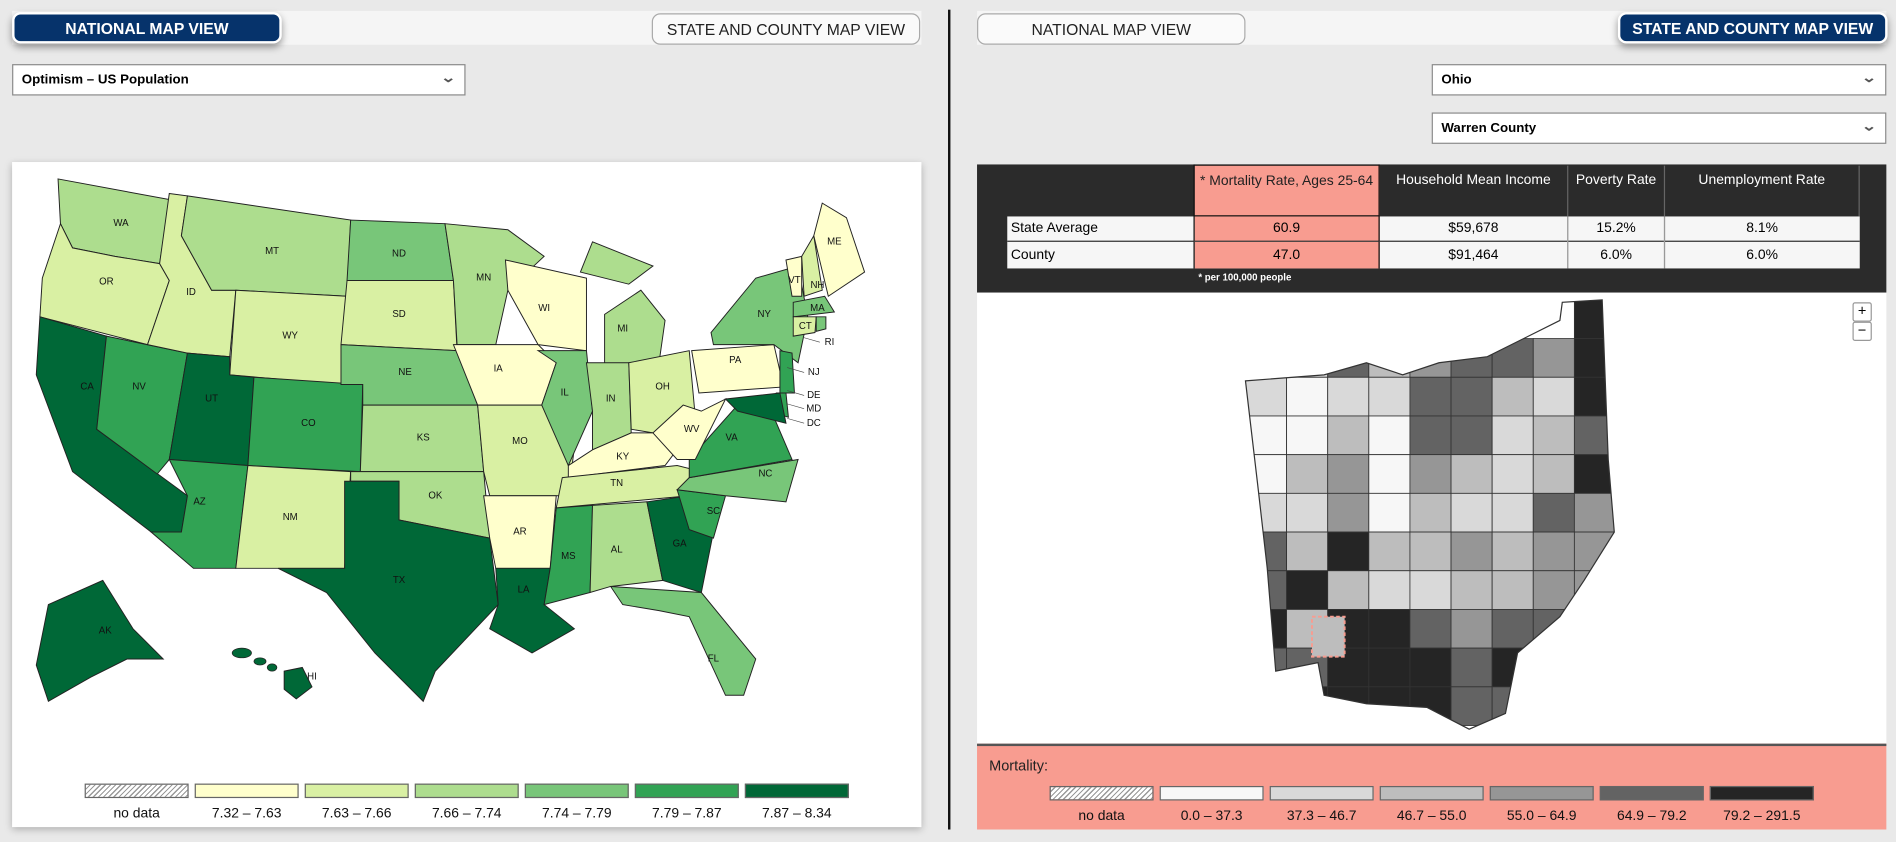 Image resolution: width=1896 pixels, height=842 pixels. What do you see at coordinates (755, 408) in the screenshot?
I see `state-md` at bounding box center [755, 408].